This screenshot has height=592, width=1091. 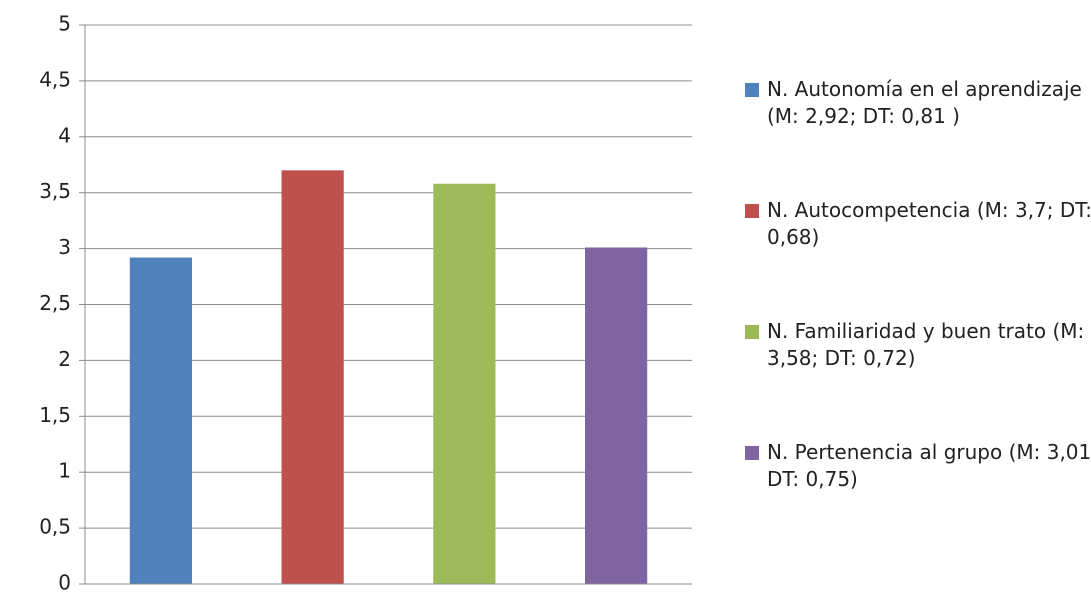 I want to click on y-tick-label: 5, so click(x=64, y=24).